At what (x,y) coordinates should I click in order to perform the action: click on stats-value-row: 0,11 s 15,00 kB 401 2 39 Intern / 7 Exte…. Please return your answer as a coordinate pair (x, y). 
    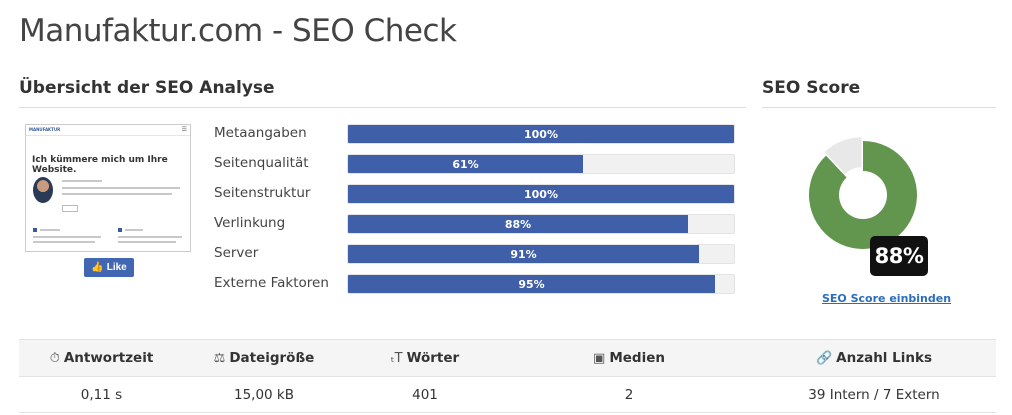
    Looking at the image, I should click on (507, 395).